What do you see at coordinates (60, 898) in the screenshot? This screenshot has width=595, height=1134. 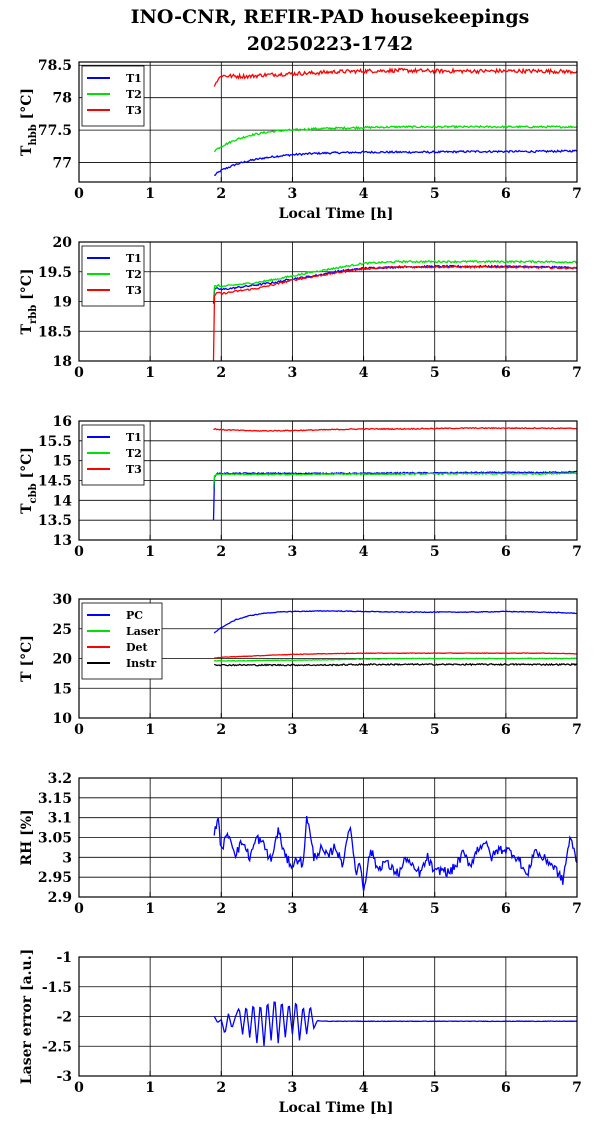 I see `y-tick-label: 2.9` at bounding box center [60, 898].